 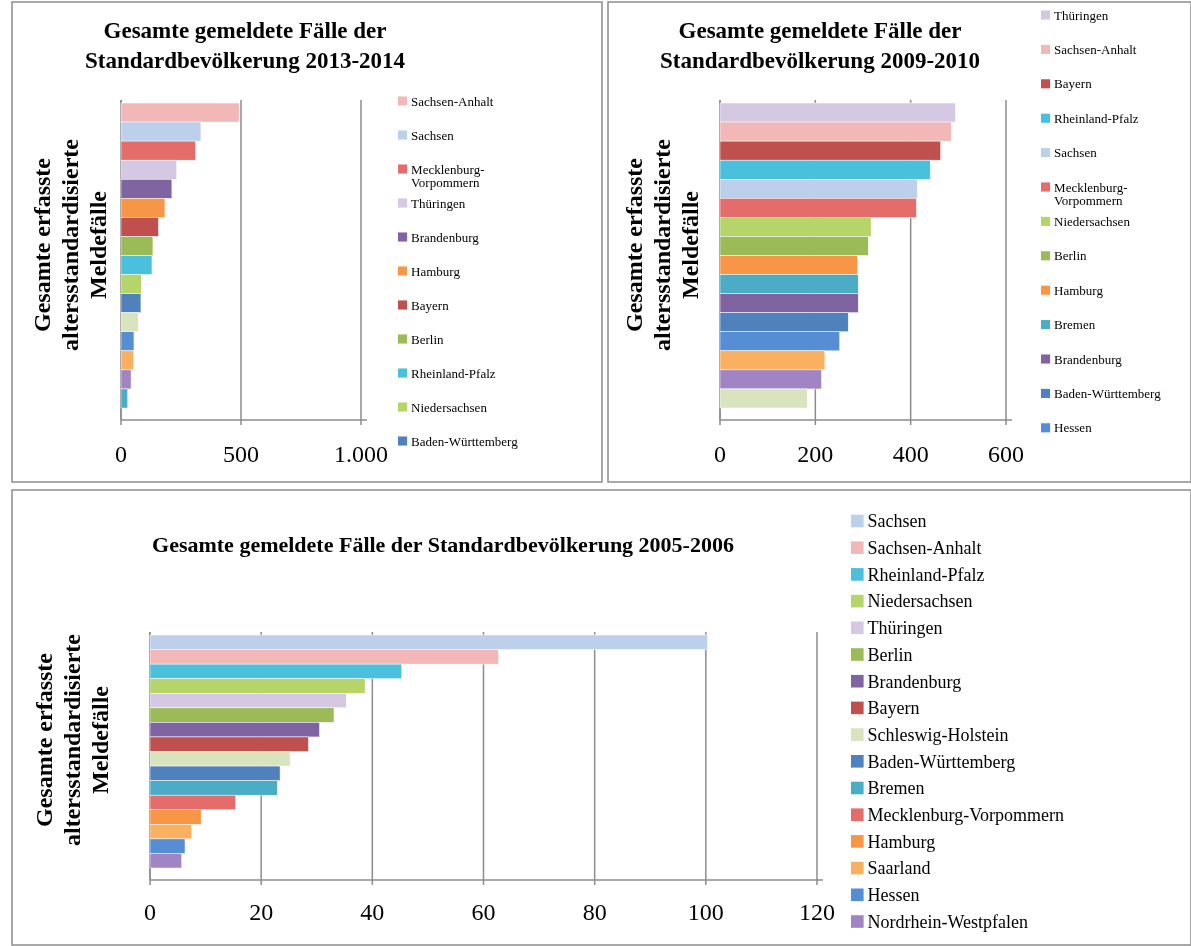 What do you see at coordinates (820, 45) in the screenshot?
I see `chart-title: Gesamte gemeldete Fälle der Standardbevölkerung 2009-2010` at bounding box center [820, 45].